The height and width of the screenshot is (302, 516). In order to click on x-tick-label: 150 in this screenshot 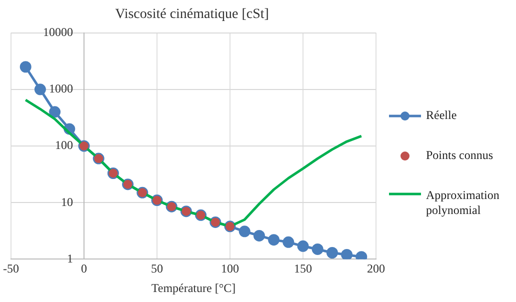, I will do `click(303, 269)`.